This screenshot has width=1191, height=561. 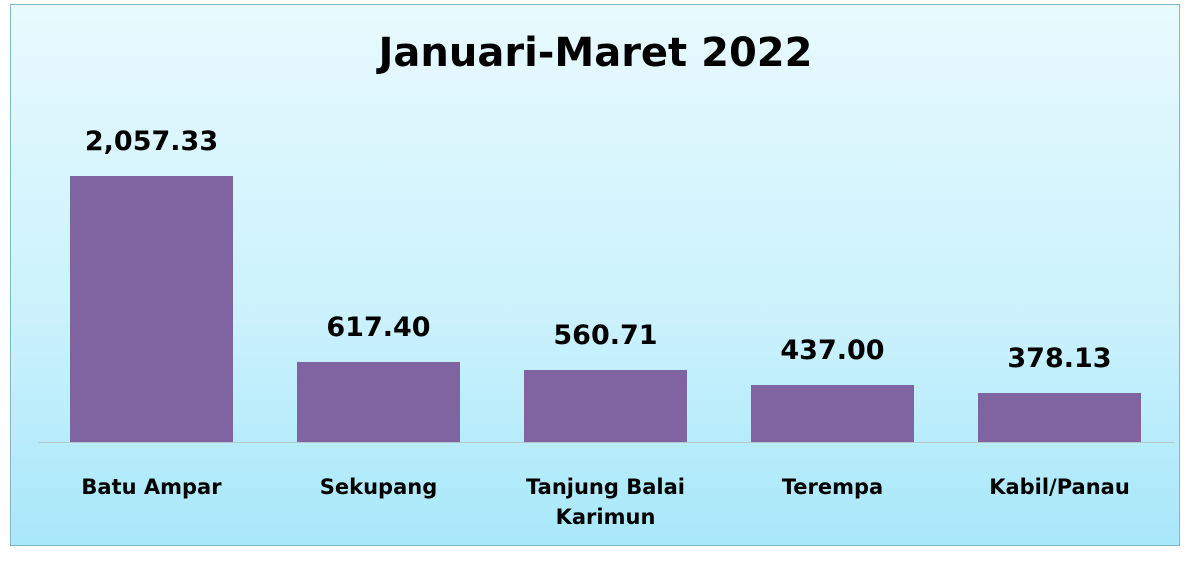 What do you see at coordinates (1059, 487) in the screenshot?
I see `x-tick-label: Kabil/Panau` at bounding box center [1059, 487].